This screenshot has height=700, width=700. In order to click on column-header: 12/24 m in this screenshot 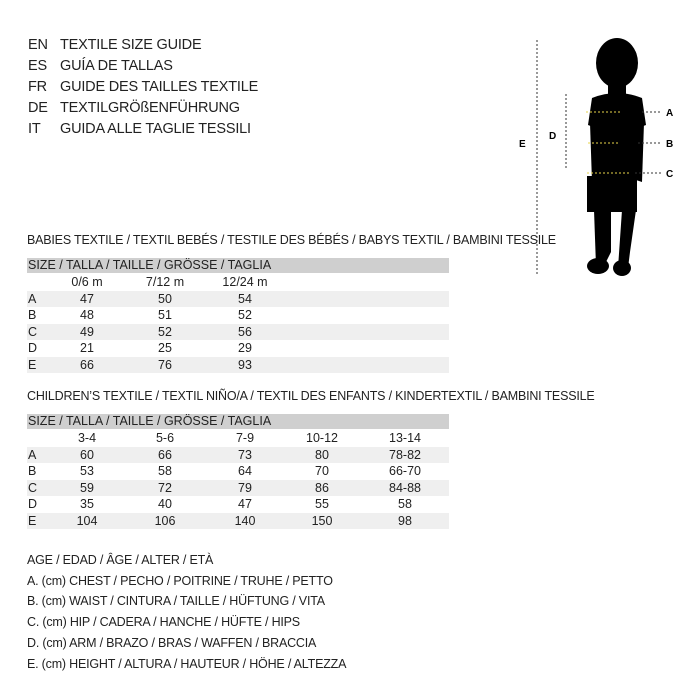, I will do `click(245, 282)`.